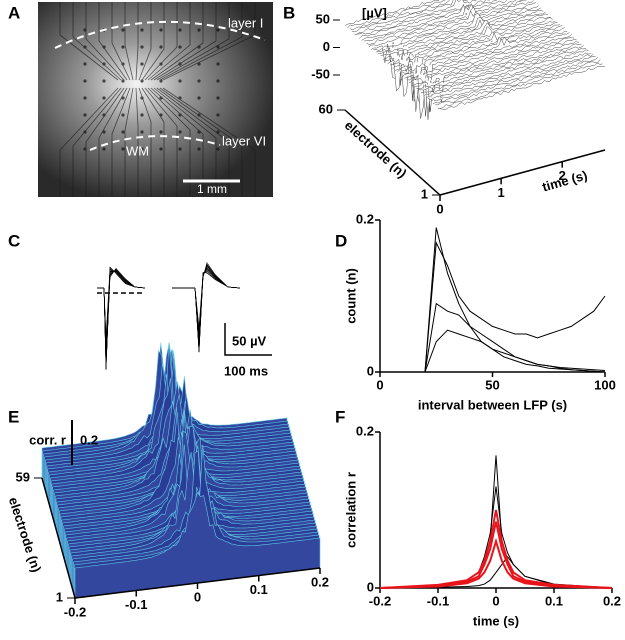 This screenshot has height=640, width=625. Describe the element at coordinates (365, 430) in the screenshot. I see `y-tick-label: 0.2` at that location.